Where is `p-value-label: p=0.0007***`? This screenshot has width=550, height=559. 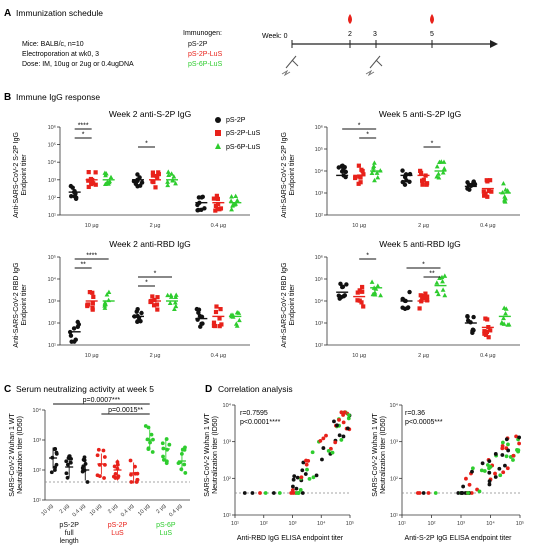
p-value-label: p=0.0007*** is located at coordinates (102, 400).